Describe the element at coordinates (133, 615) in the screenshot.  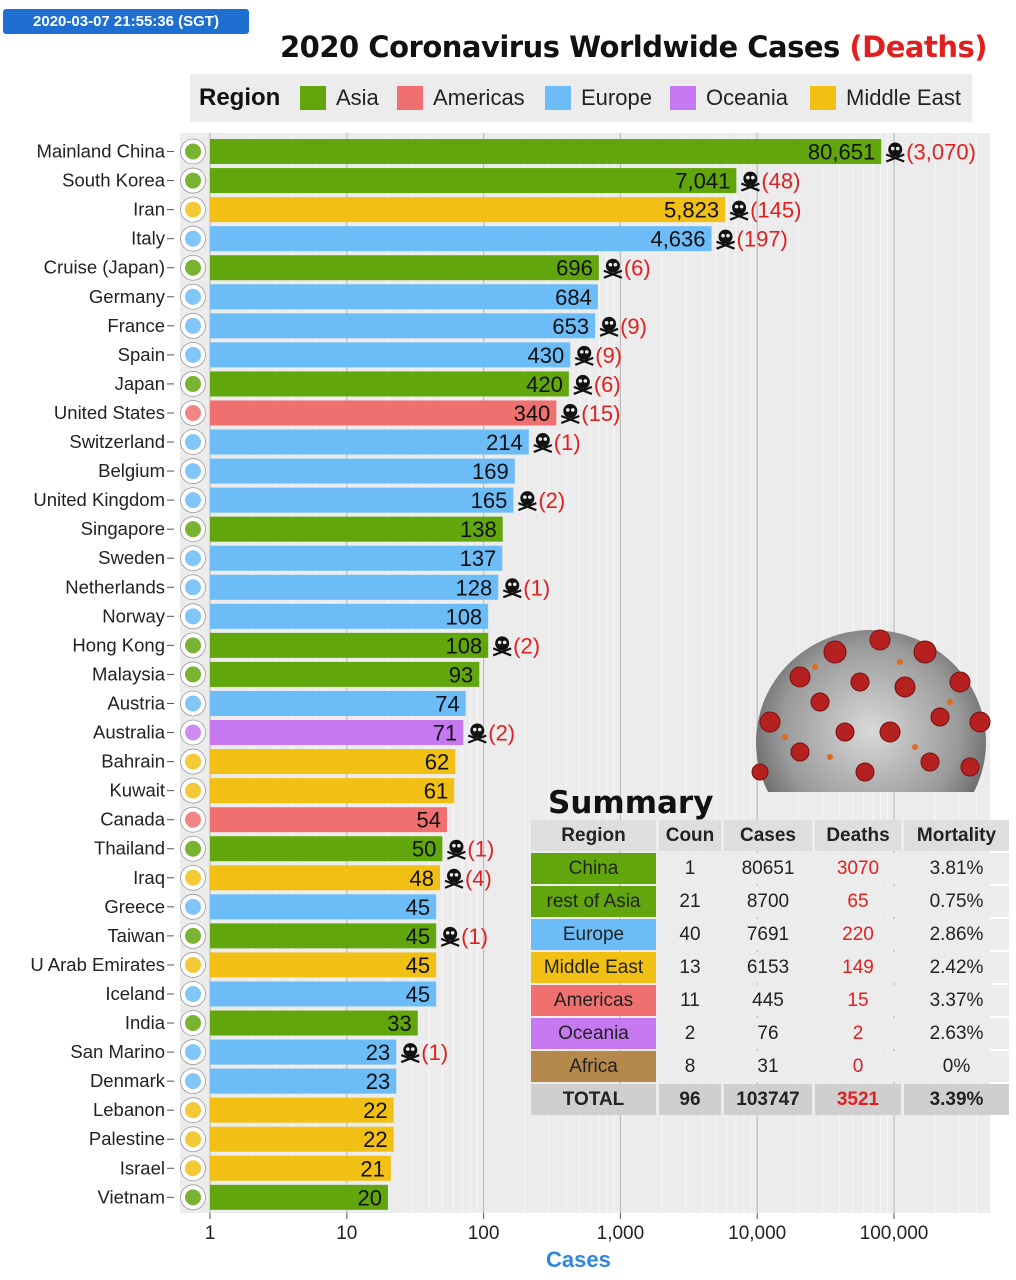
I see `country-label: Norway` at that location.